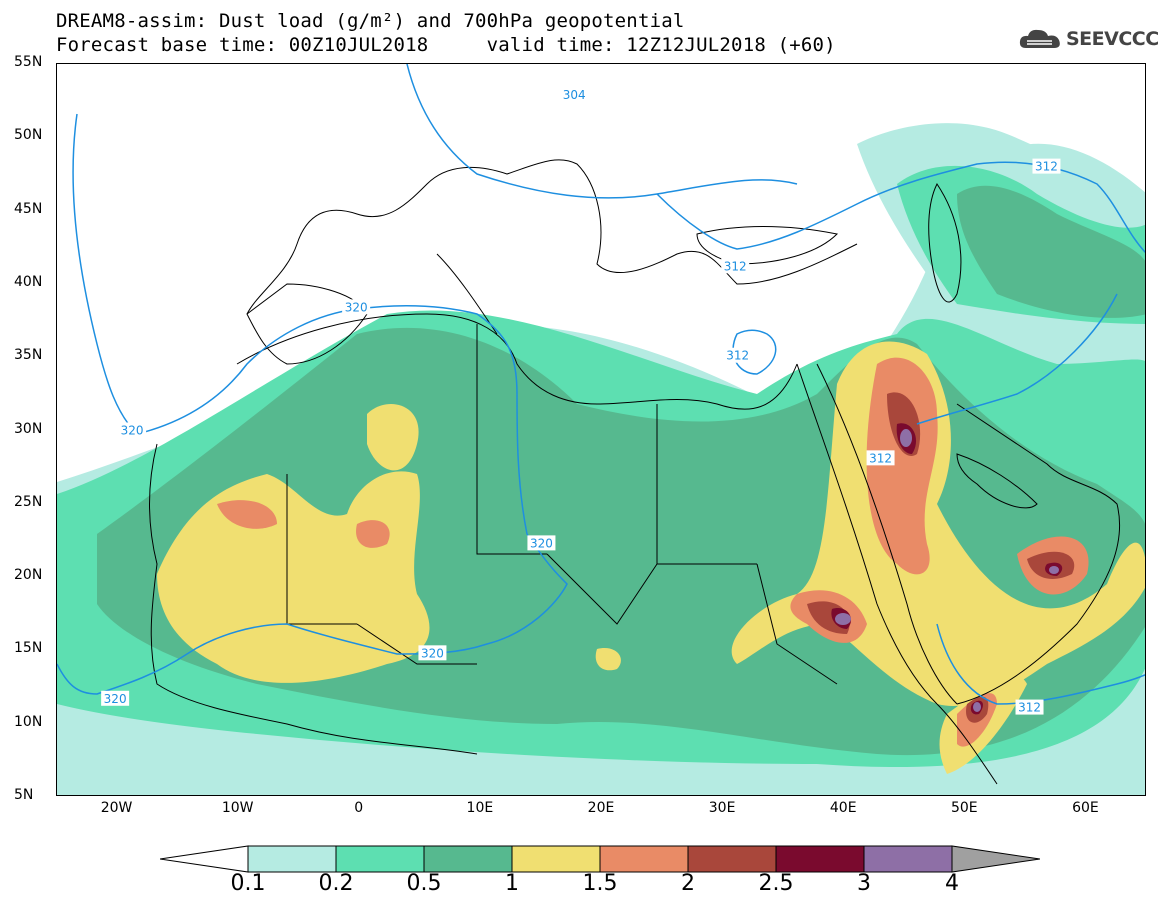 Image resolution: width=1165 pixels, height=907 pixels. What do you see at coordinates (1017, 359) in the screenshot?
I see `contour-312-gulf` at bounding box center [1017, 359].